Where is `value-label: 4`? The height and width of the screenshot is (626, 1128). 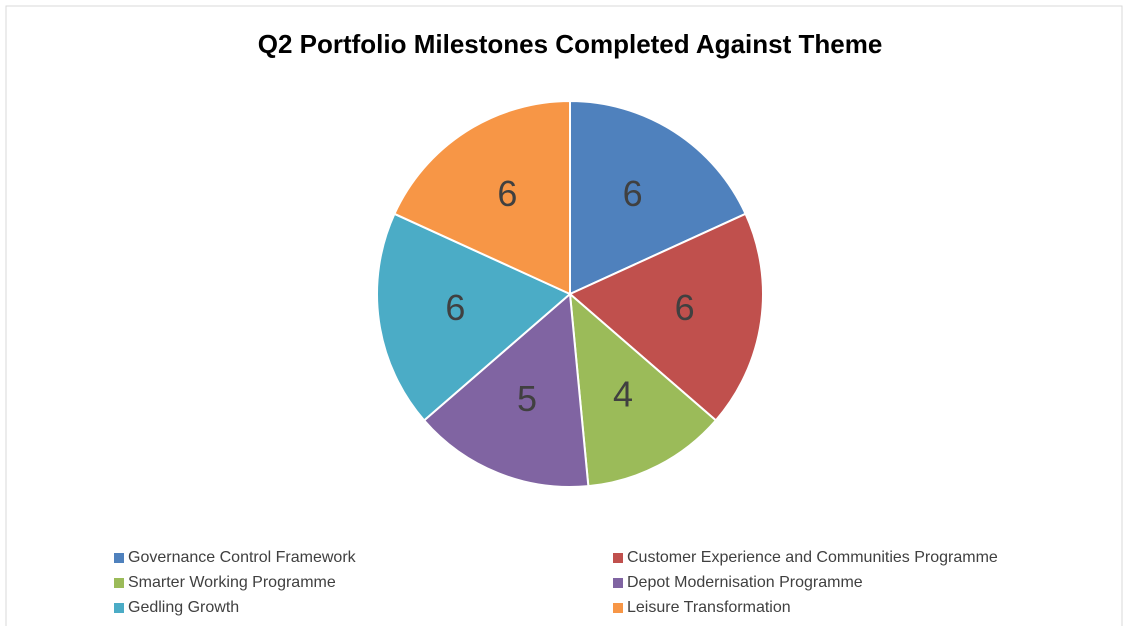
value-label: 4 is located at coordinates (623, 393).